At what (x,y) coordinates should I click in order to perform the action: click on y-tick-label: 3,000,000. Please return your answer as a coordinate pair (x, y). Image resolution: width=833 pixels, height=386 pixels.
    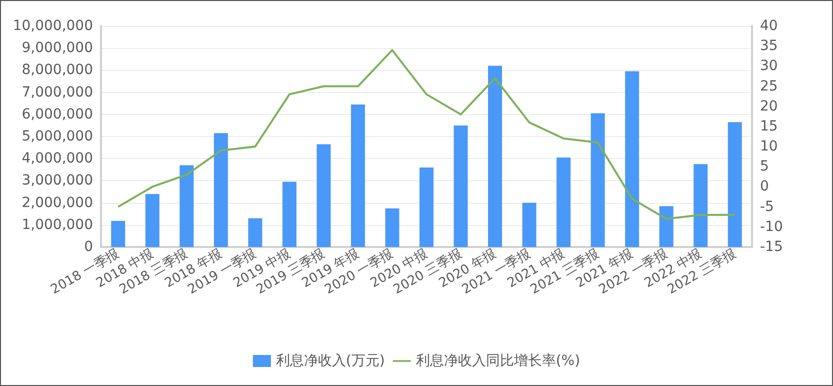
    Looking at the image, I should click on (57, 180).